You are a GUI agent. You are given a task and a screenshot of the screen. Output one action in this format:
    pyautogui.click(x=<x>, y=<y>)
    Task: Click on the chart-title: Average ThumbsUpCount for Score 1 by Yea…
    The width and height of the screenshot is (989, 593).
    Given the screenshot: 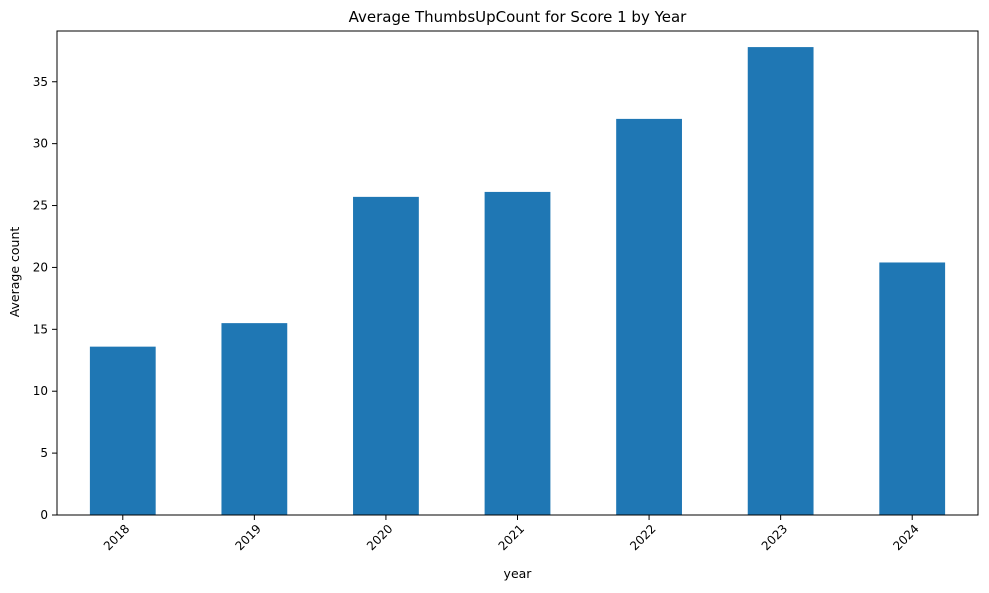 What is the action you would take?
    pyautogui.click(x=518, y=17)
    